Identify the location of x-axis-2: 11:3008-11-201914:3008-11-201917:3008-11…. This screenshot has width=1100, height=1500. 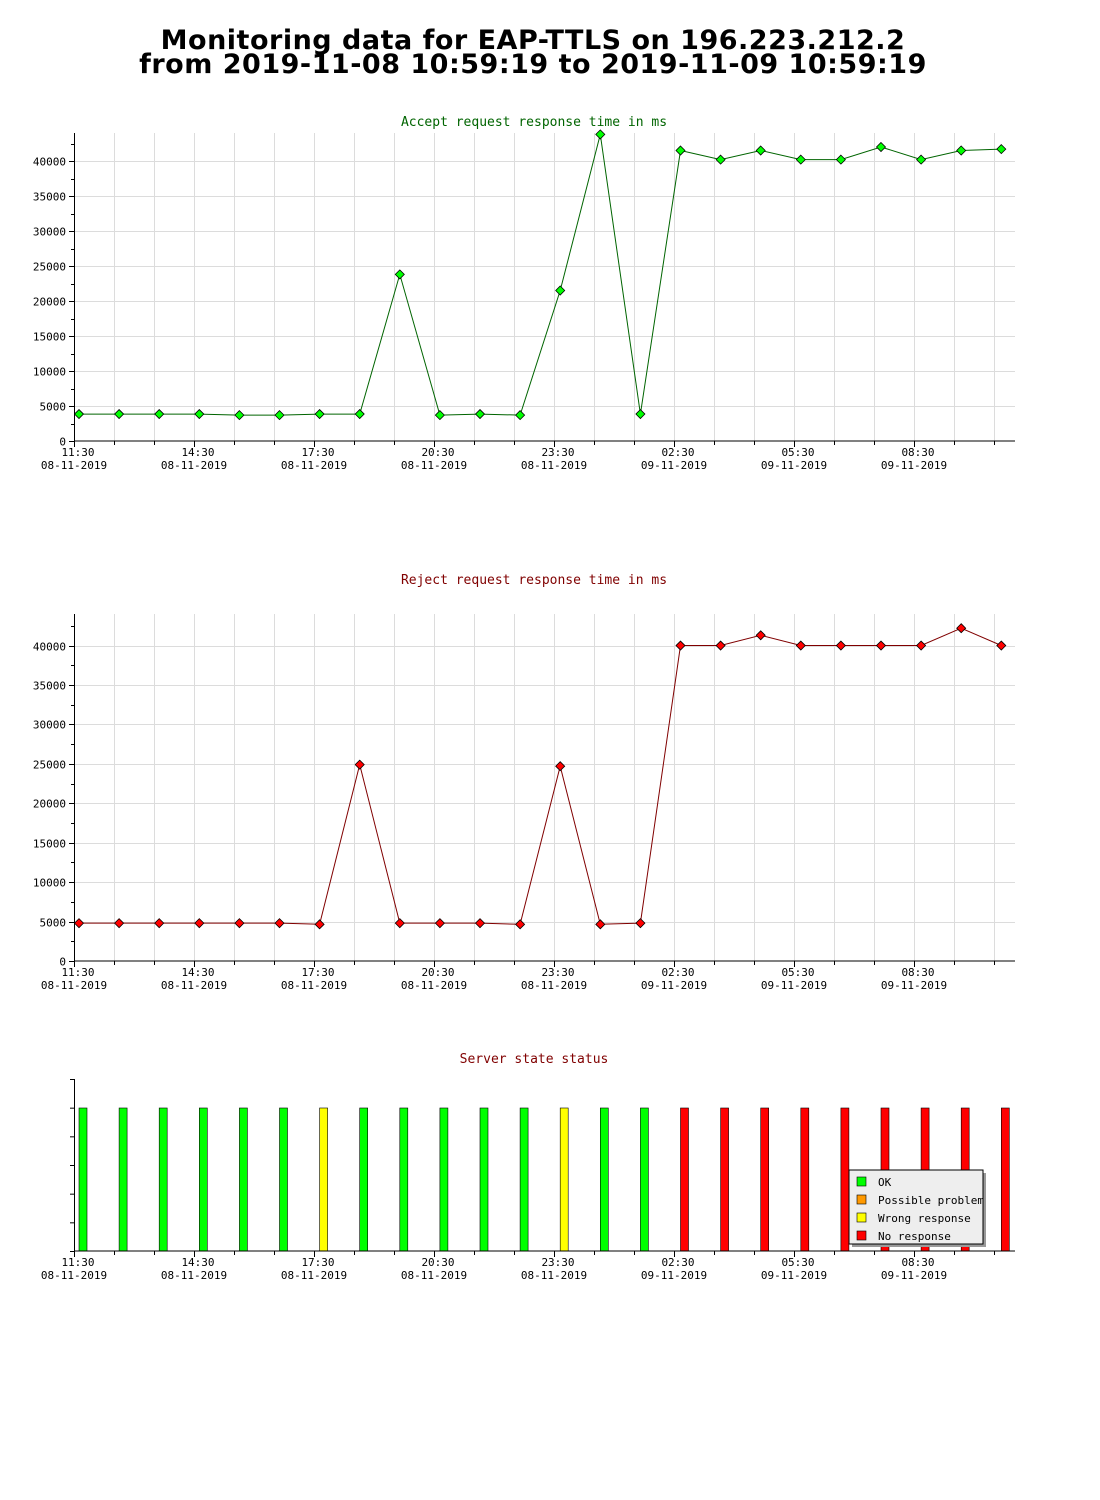
(528, 1266).